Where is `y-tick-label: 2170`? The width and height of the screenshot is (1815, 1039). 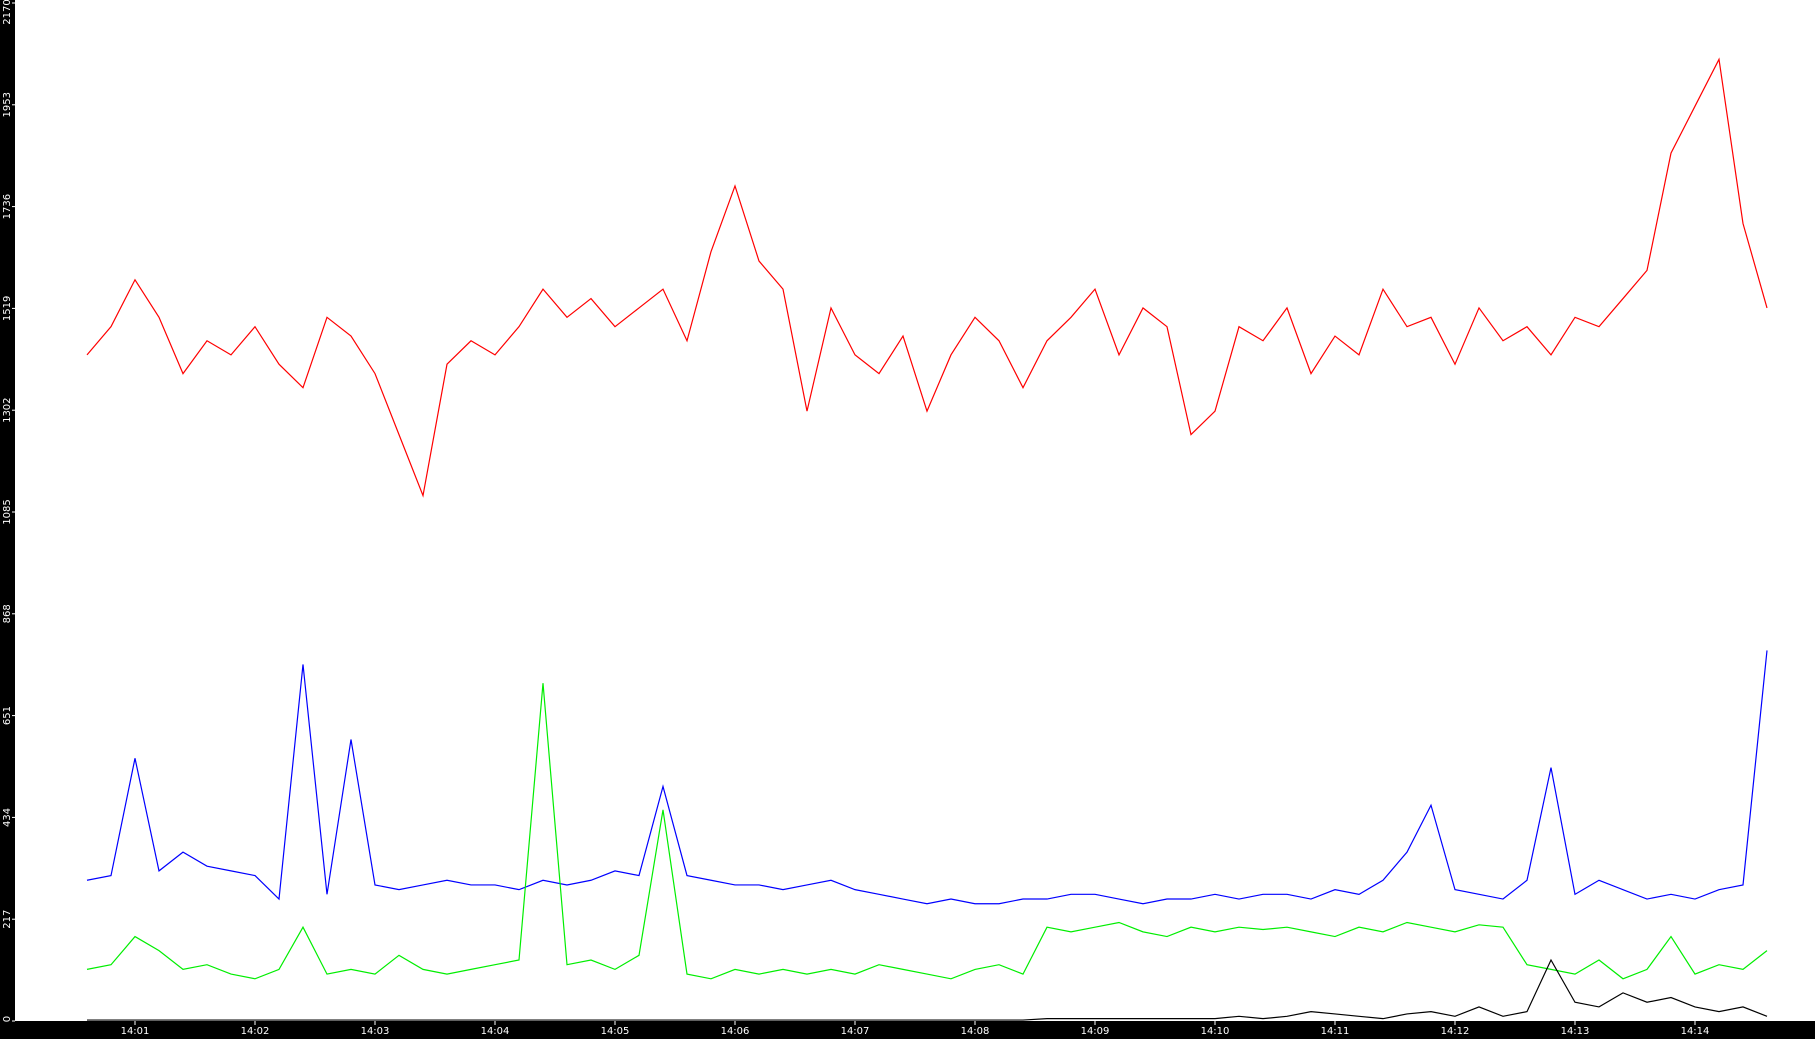
y-tick-label: 2170 is located at coordinates (7, 12).